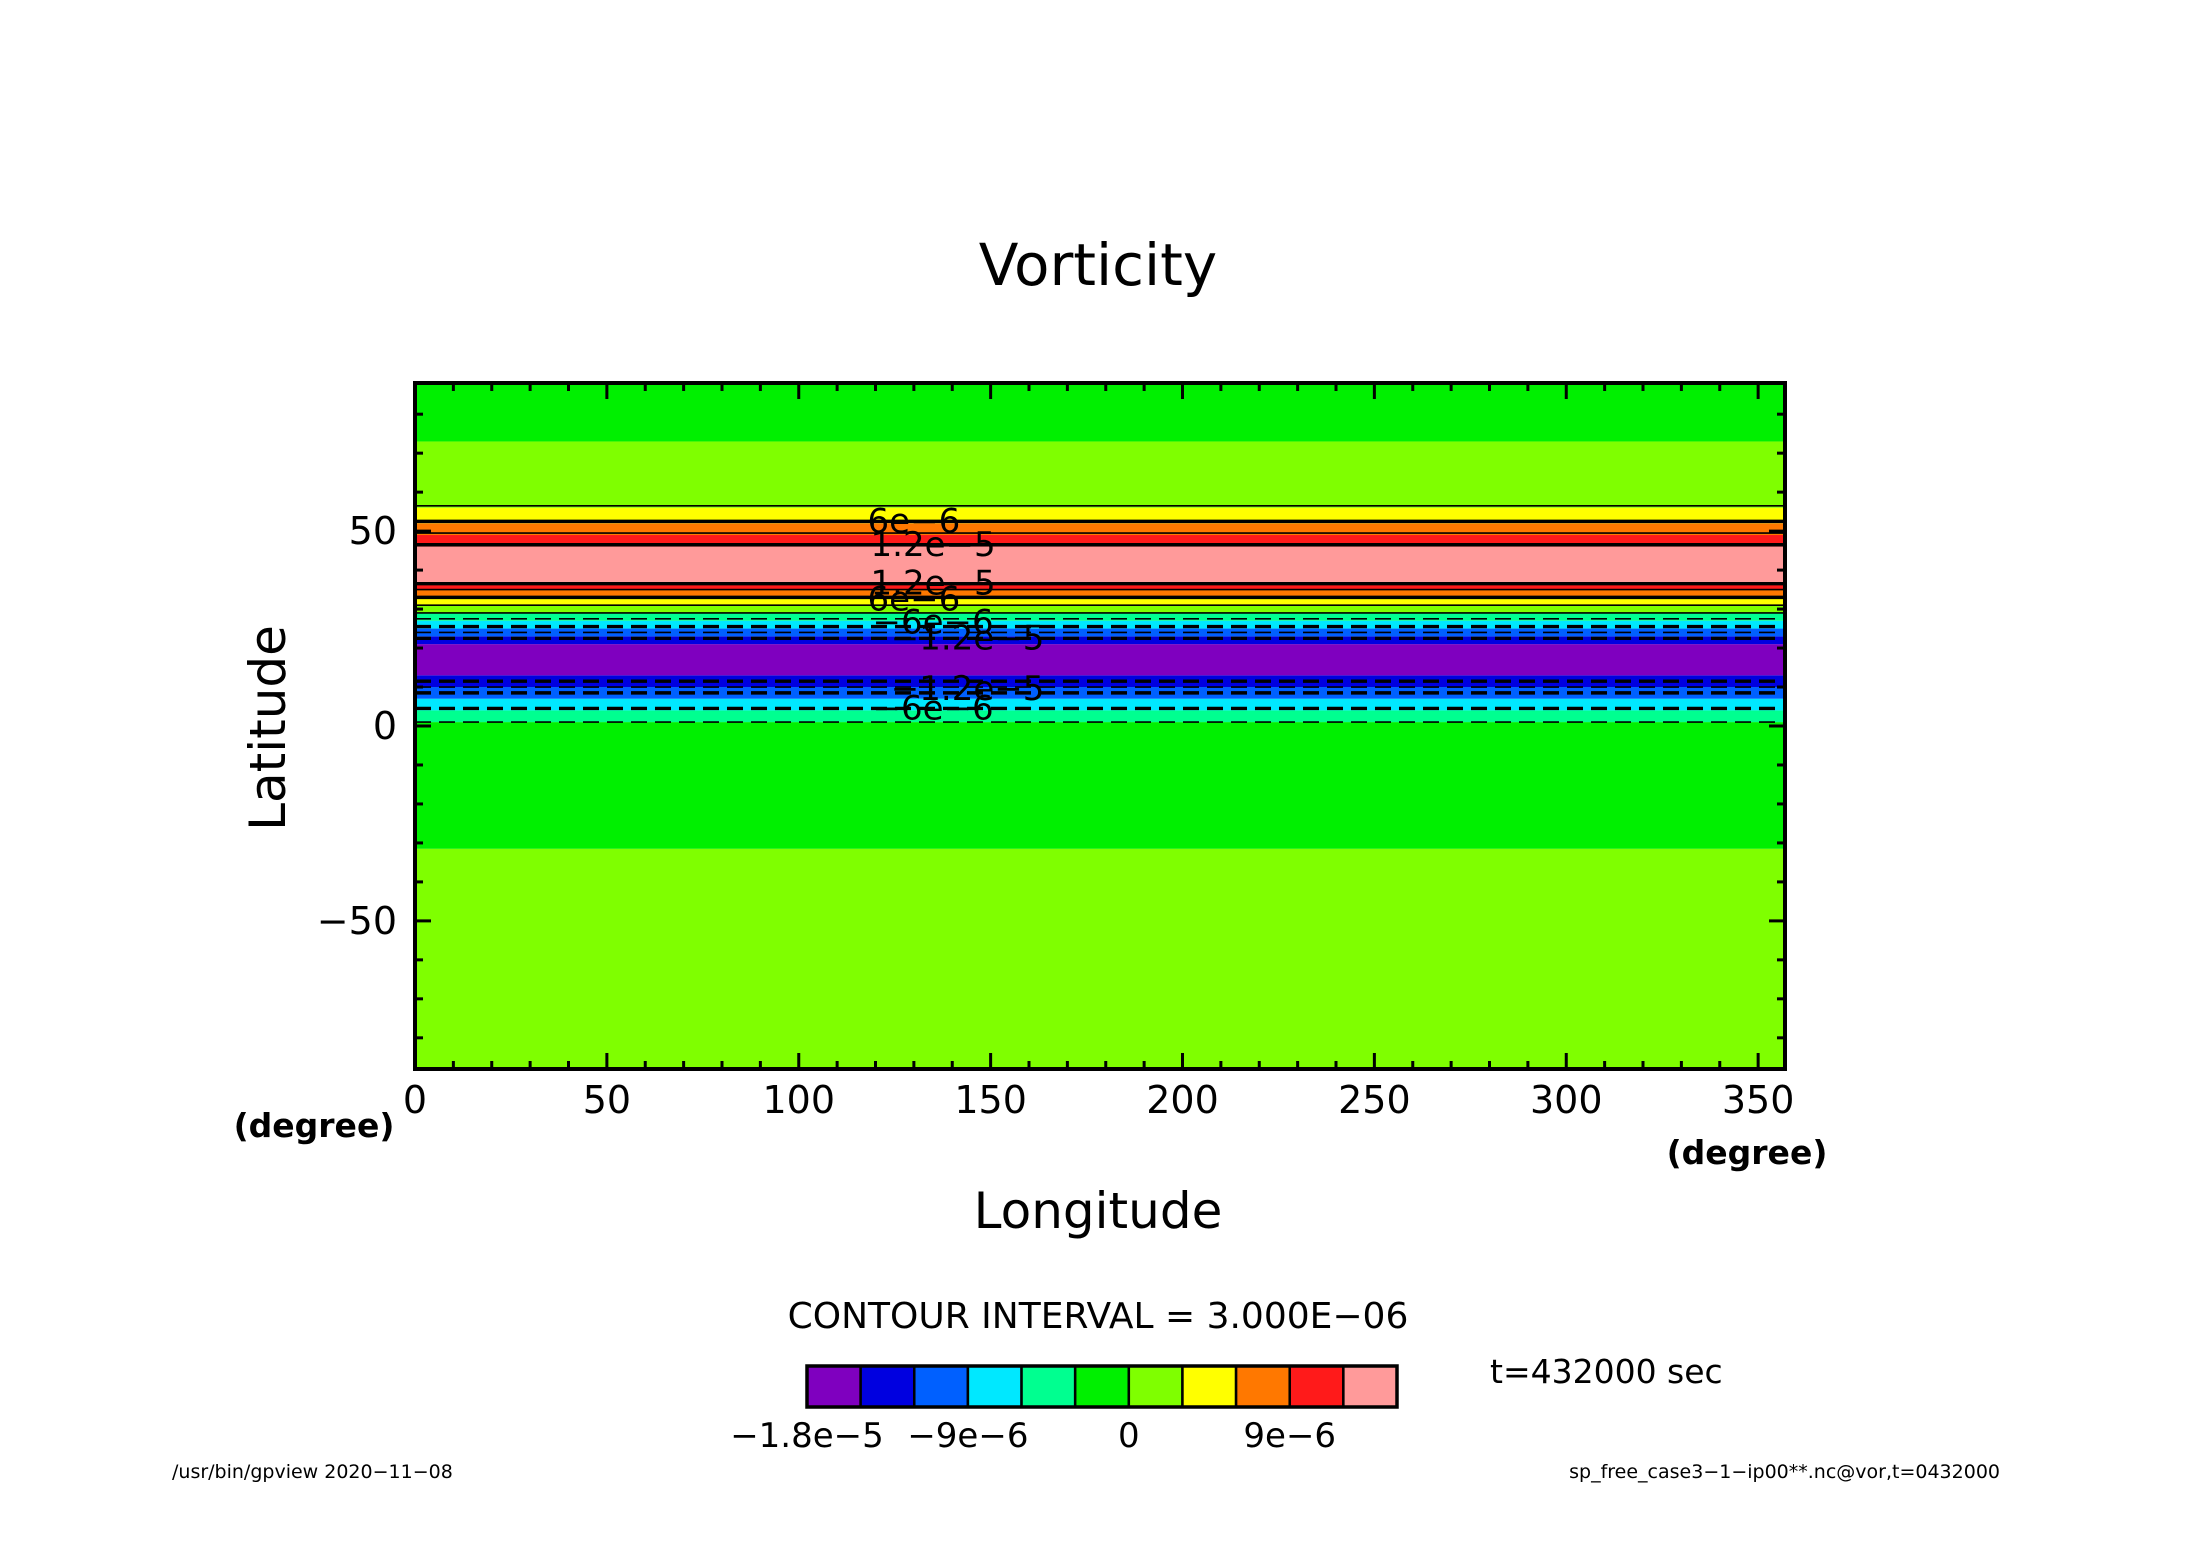  I want to click on contour-lines, so click(1100, 613).